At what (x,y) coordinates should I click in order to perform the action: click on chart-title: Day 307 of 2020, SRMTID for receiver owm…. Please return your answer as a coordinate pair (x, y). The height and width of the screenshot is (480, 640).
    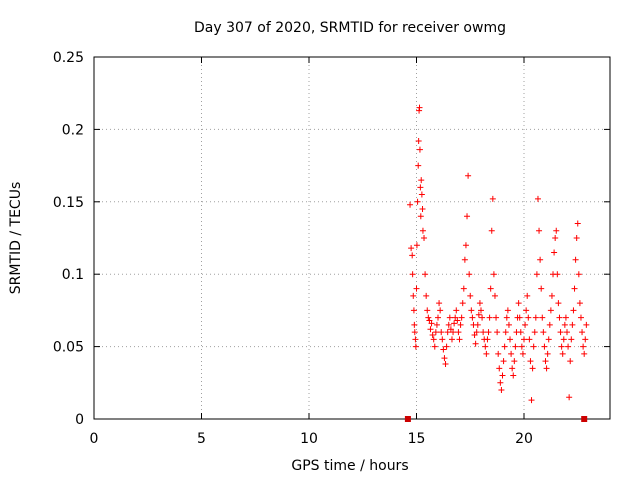
    Looking at the image, I should click on (350, 28).